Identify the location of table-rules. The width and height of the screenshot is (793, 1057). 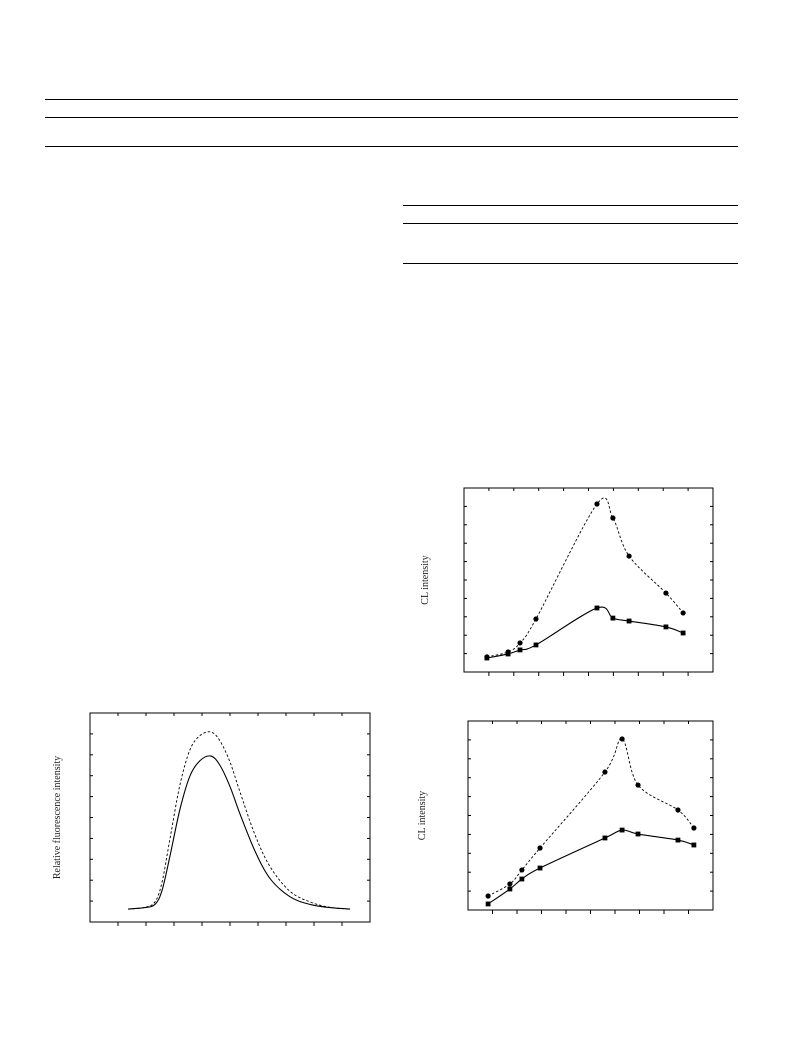
(391, 181).